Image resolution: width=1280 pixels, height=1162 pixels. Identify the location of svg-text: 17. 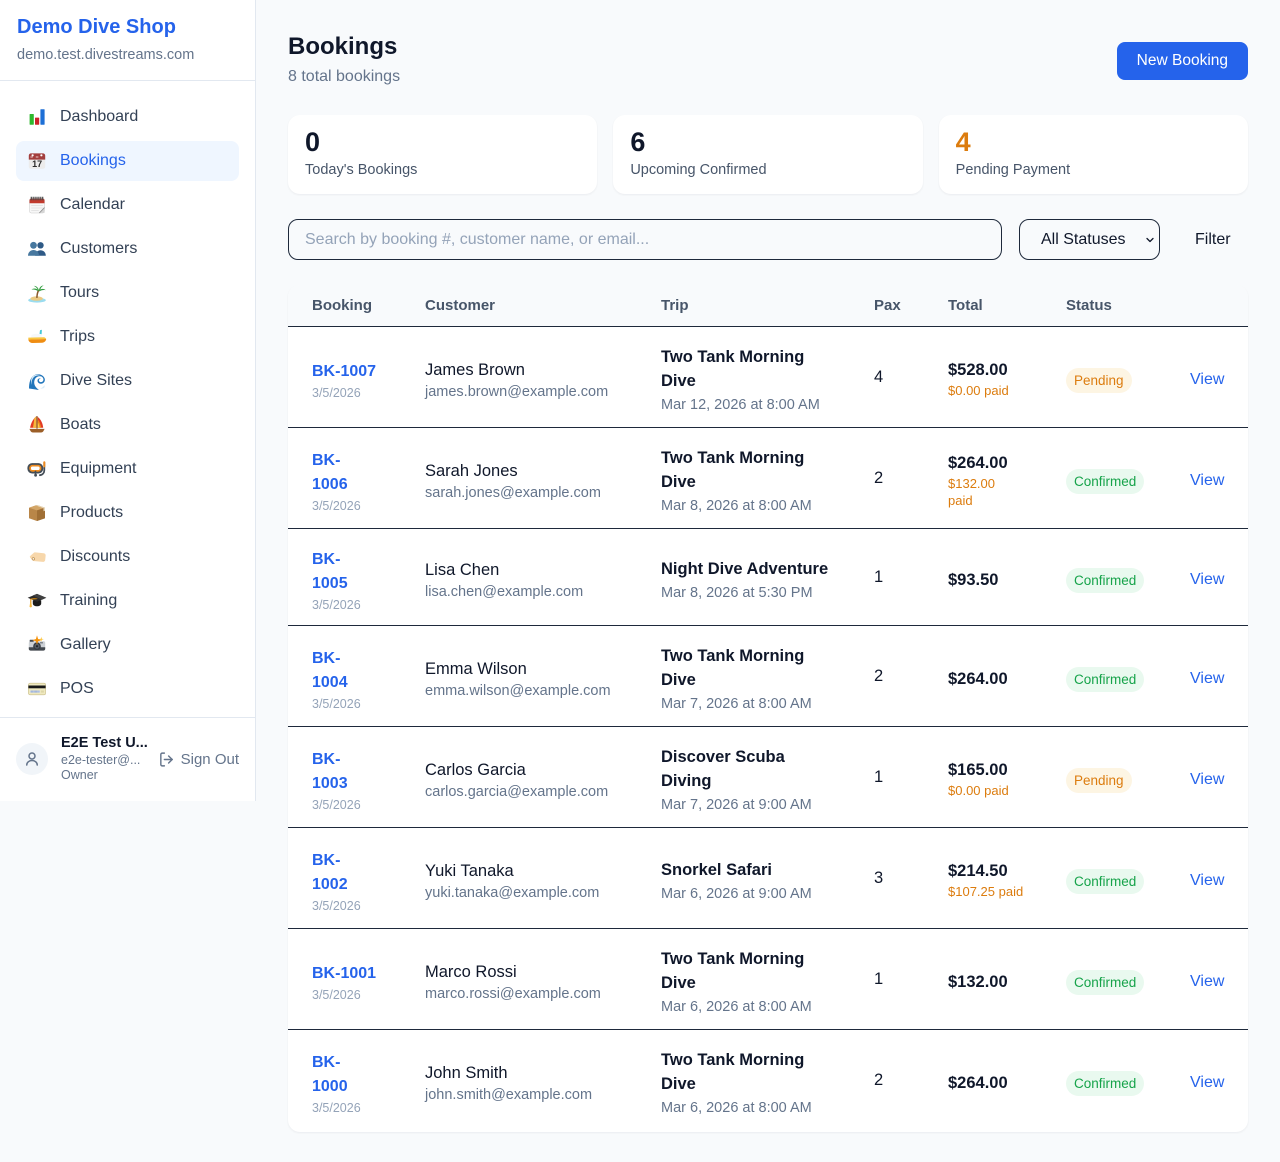
(37, 164).